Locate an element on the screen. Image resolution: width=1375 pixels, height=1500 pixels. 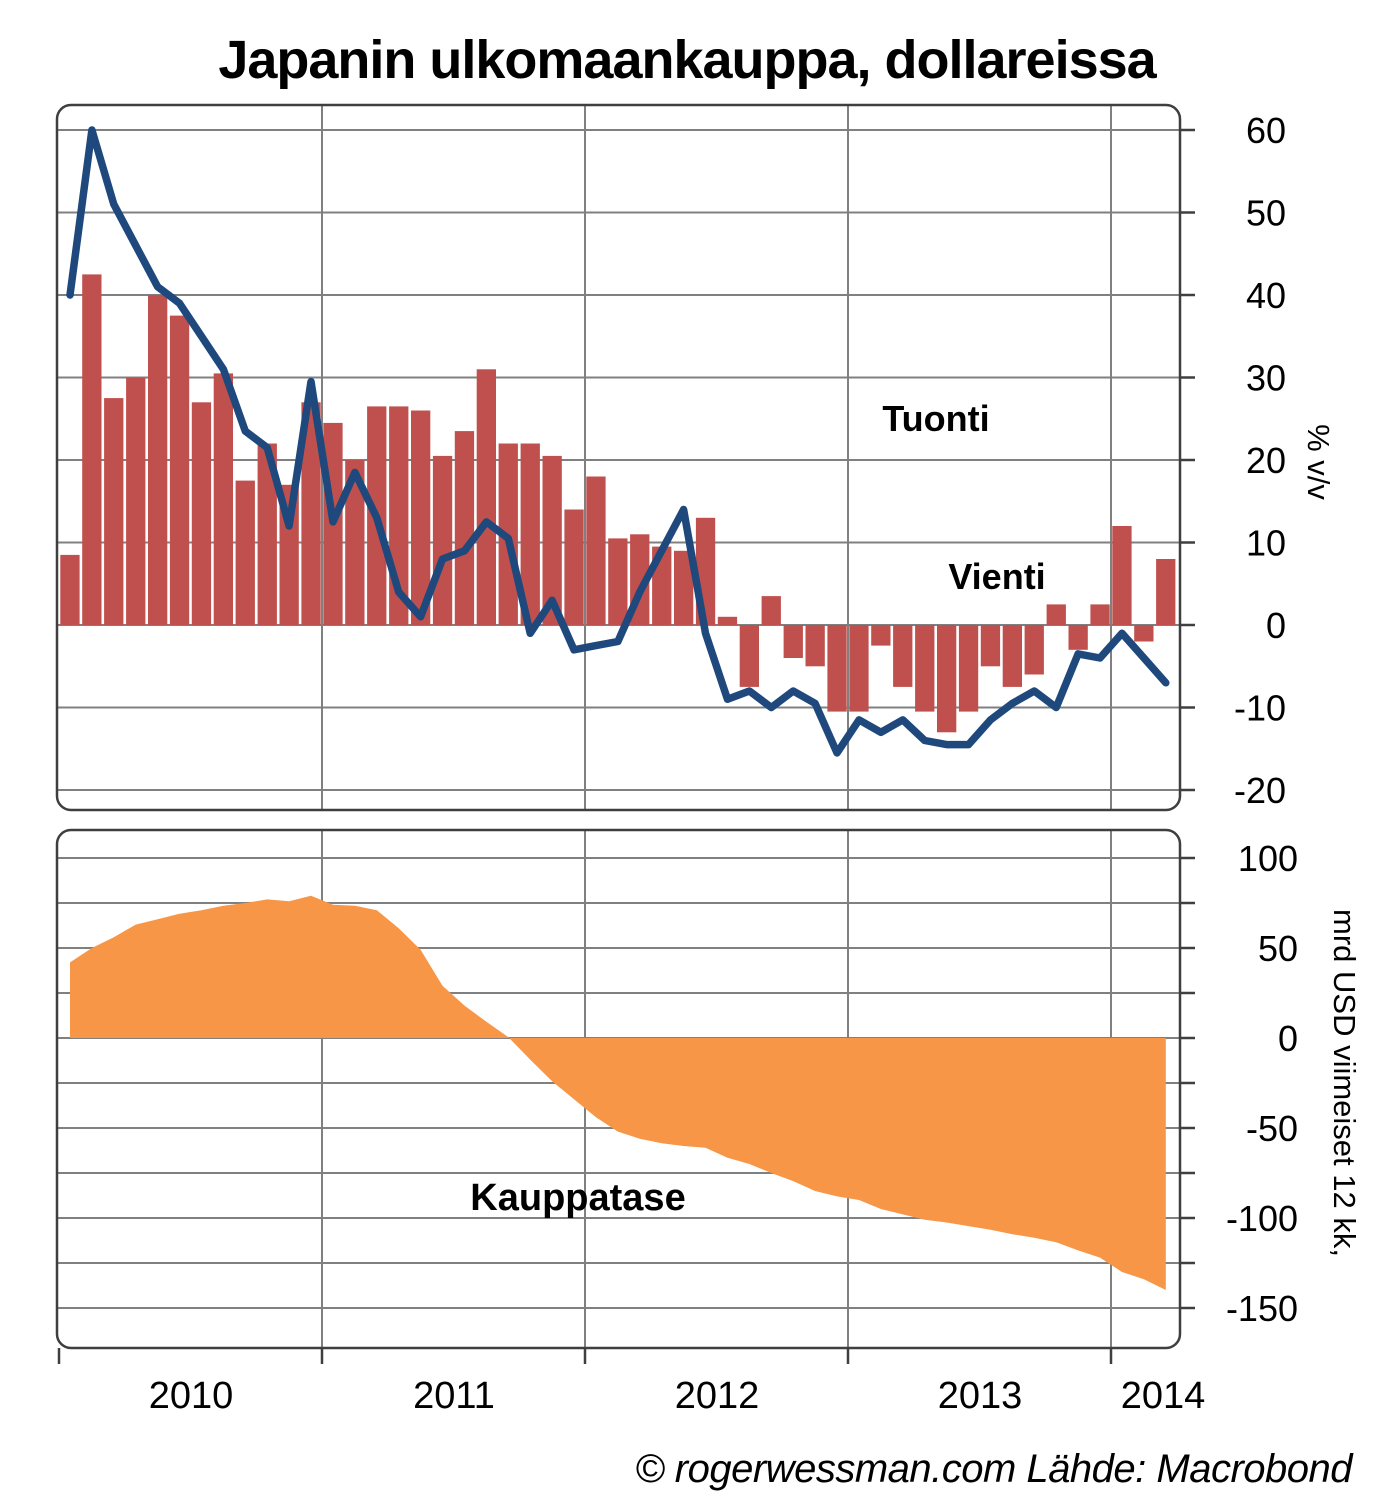
y-tick-label: -20 is located at coordinates (1260, 790).